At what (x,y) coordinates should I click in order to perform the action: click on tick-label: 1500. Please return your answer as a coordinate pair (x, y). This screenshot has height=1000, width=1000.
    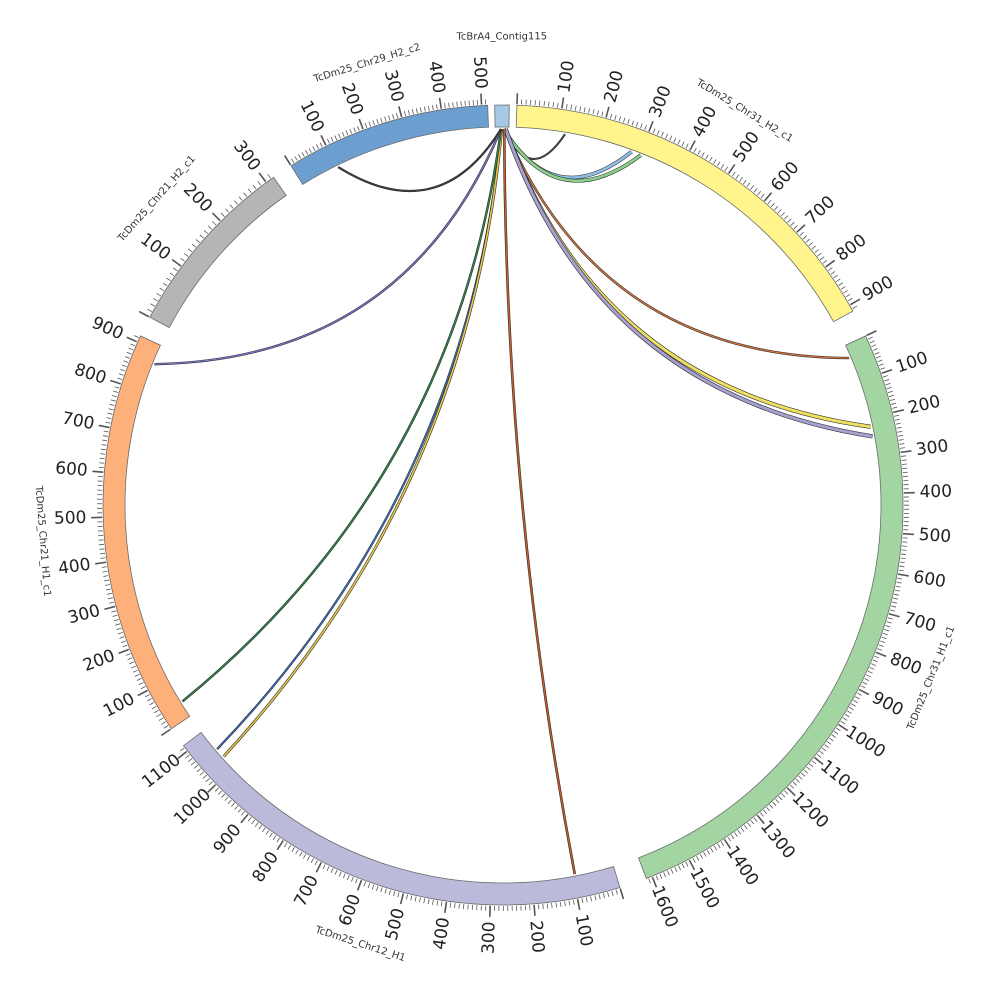
    Looking at the image, I should click on (704, 889).